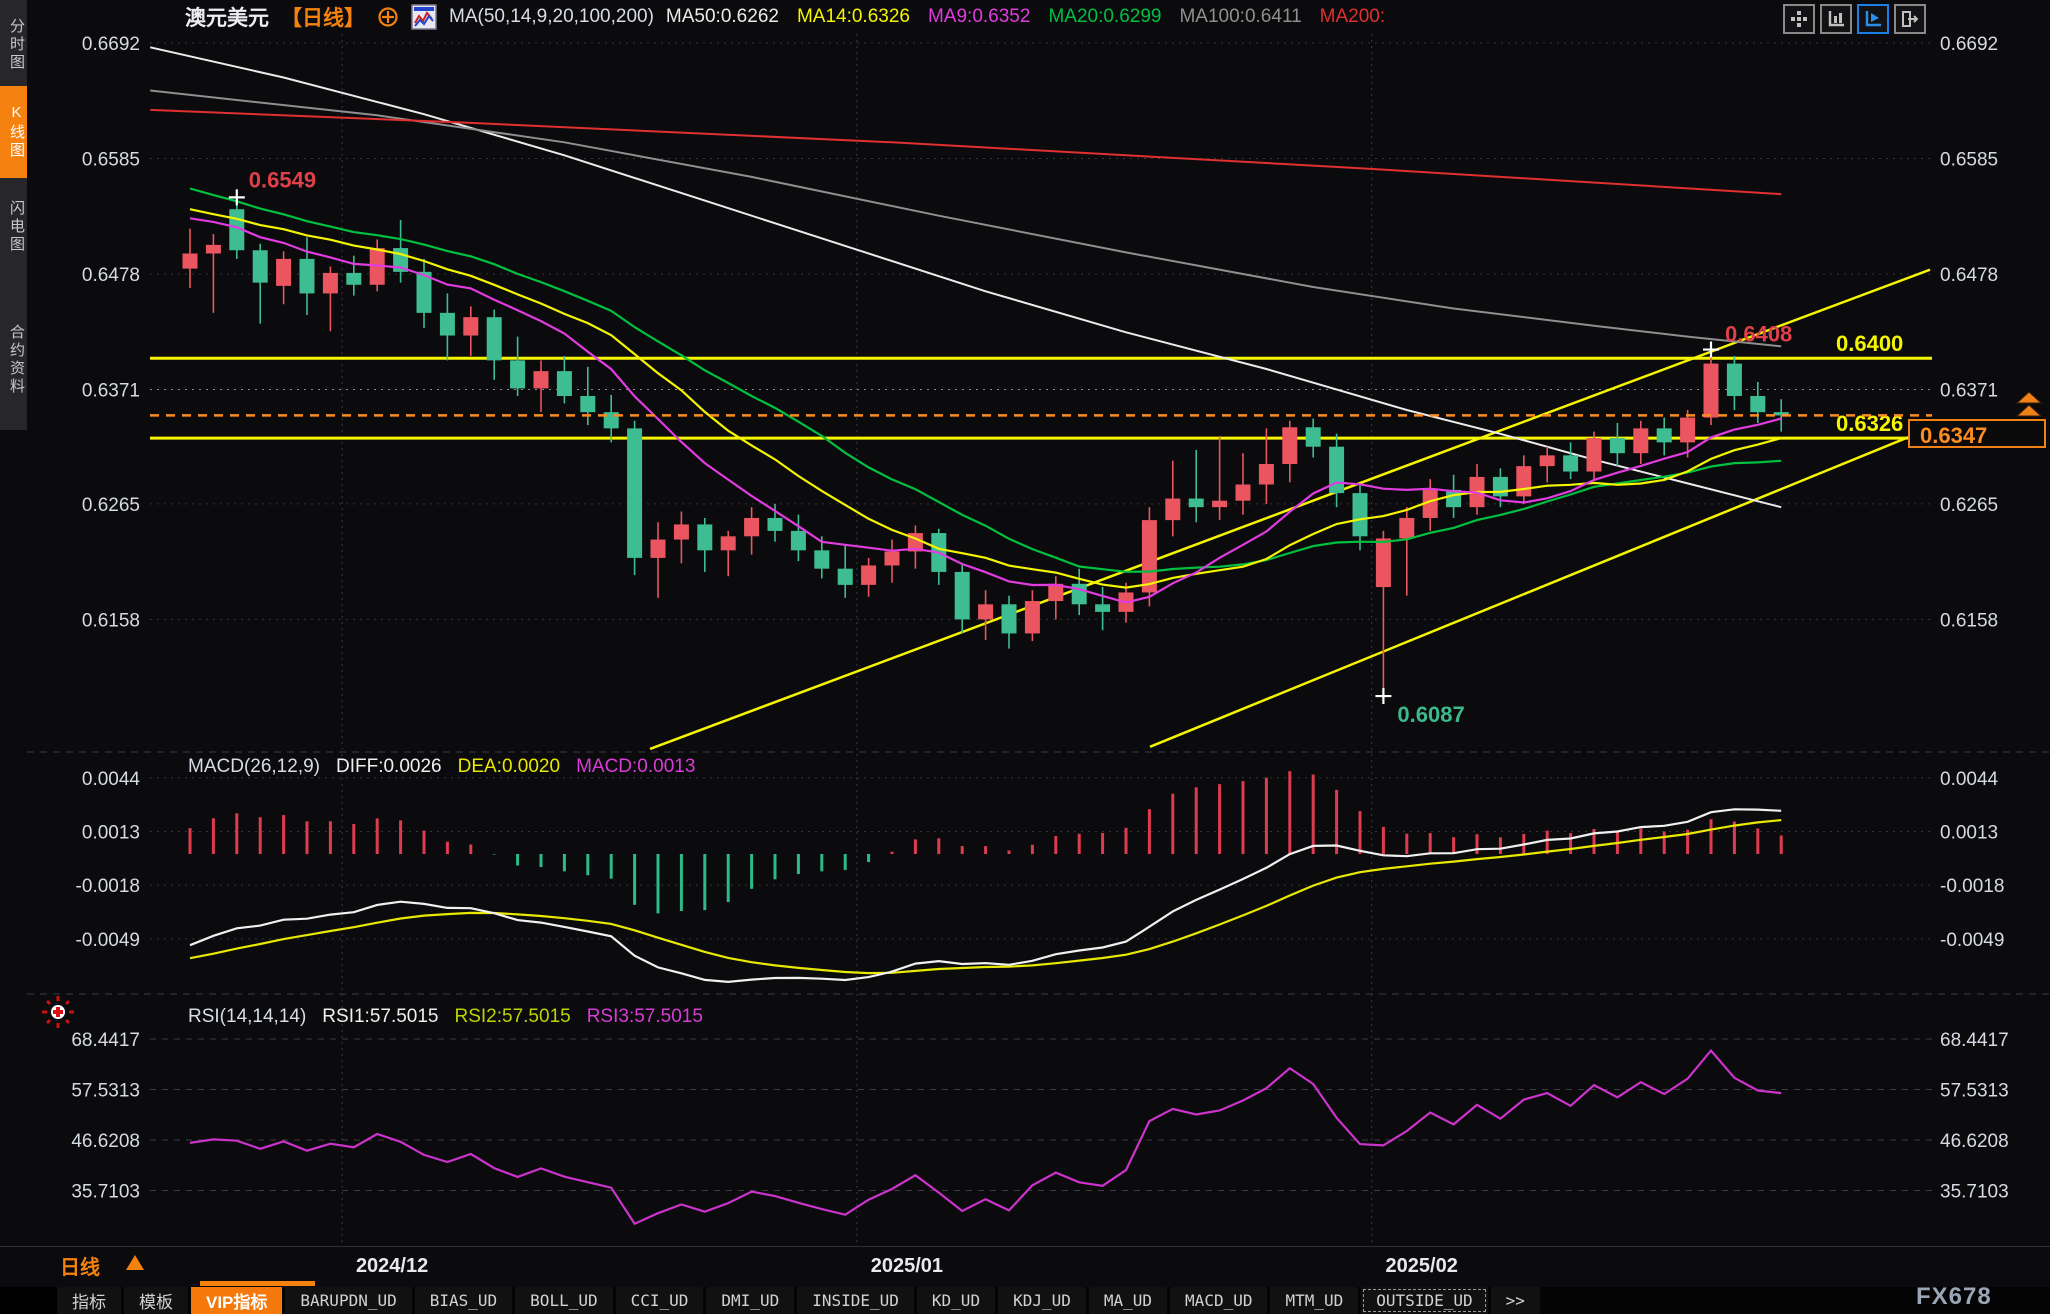 This screenshot has width=2050, height=1314. What do you see at coordinates (1314, 1300) in the screenshot?
I see `indicator-tab-mtm-ud: MTM_UD` at bounding box center [1314, 1300].